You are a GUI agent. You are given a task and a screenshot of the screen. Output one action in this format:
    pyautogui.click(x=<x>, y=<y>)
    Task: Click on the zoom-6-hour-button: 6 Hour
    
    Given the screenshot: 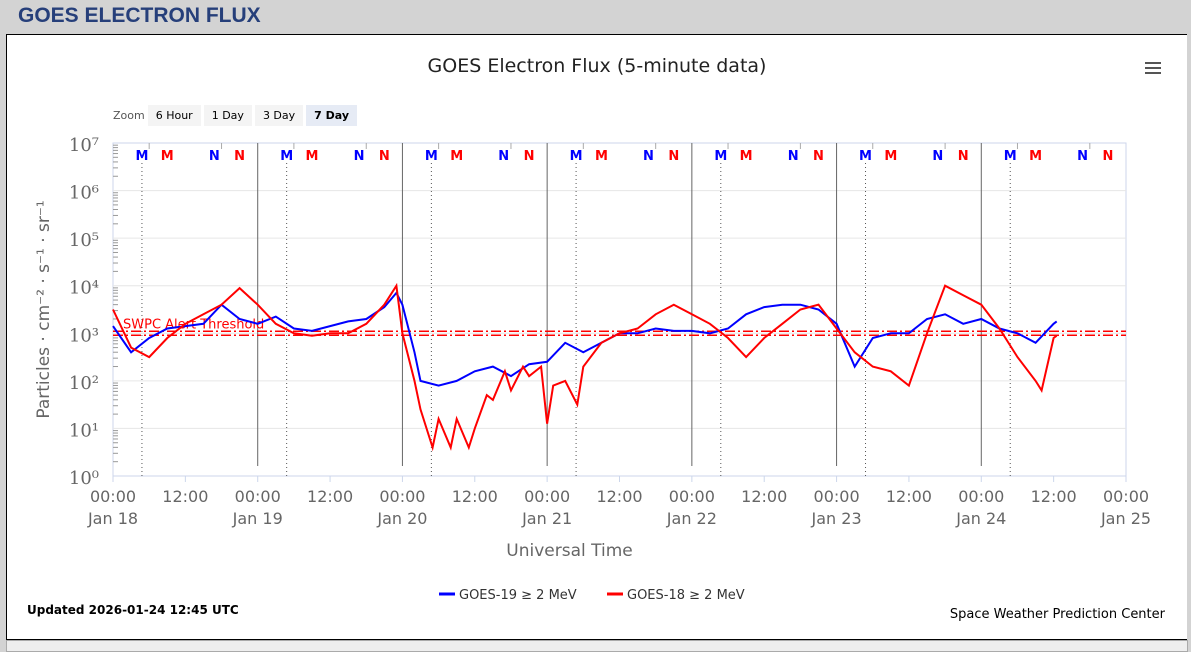 What is the action you would take?
    pyautogui.click(x=174, y=115)
    